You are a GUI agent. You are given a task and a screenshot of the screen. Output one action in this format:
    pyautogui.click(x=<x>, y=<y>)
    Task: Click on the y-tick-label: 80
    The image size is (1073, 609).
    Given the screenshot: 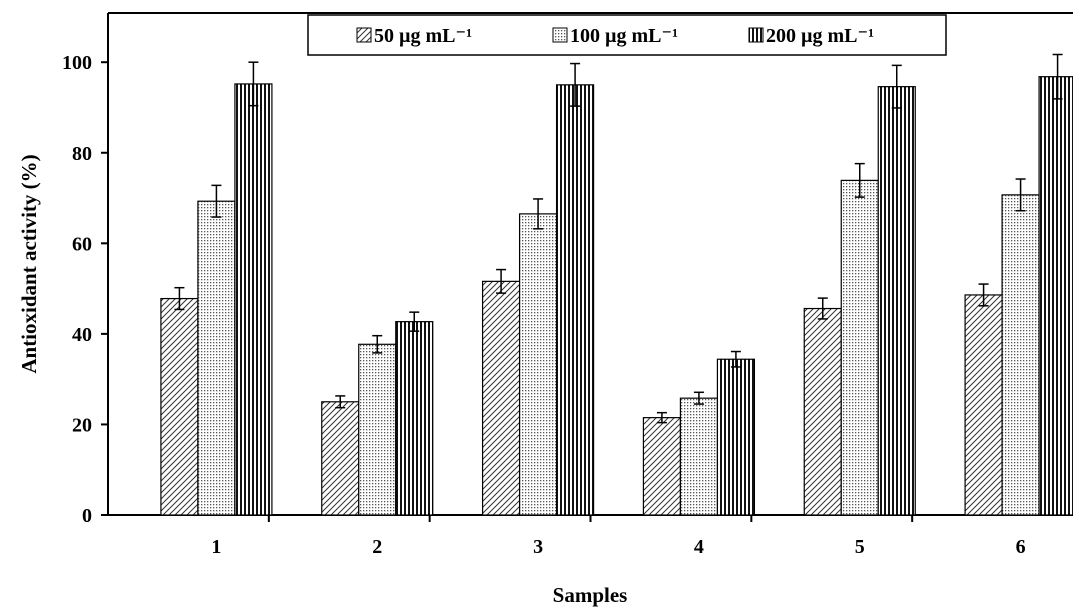 What is the action you would take?
    pyautogui.click(x=82, y=154)
    